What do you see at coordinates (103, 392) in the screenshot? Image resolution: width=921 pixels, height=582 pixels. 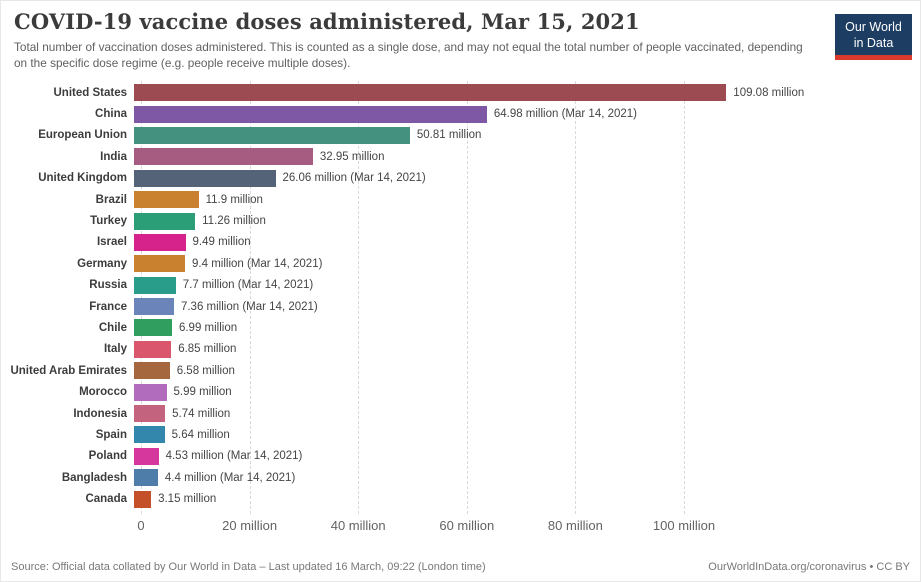 I see `country-label: Morocco` at bounding box center [103, 392].